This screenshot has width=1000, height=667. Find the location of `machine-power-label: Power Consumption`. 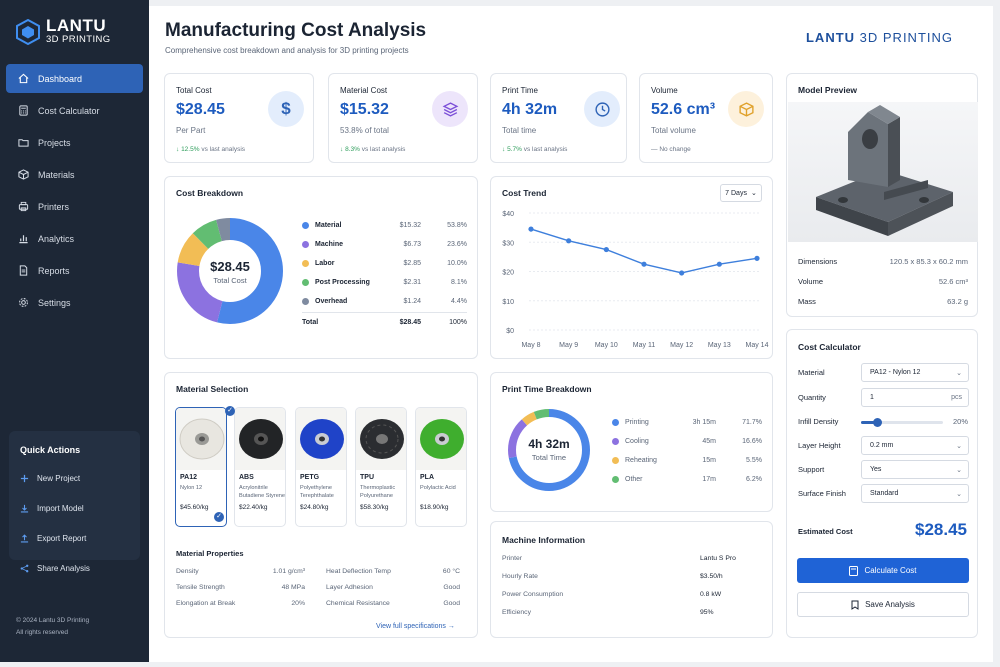

machine-power-label: Power Consumption is located at coordinates (533, 594).